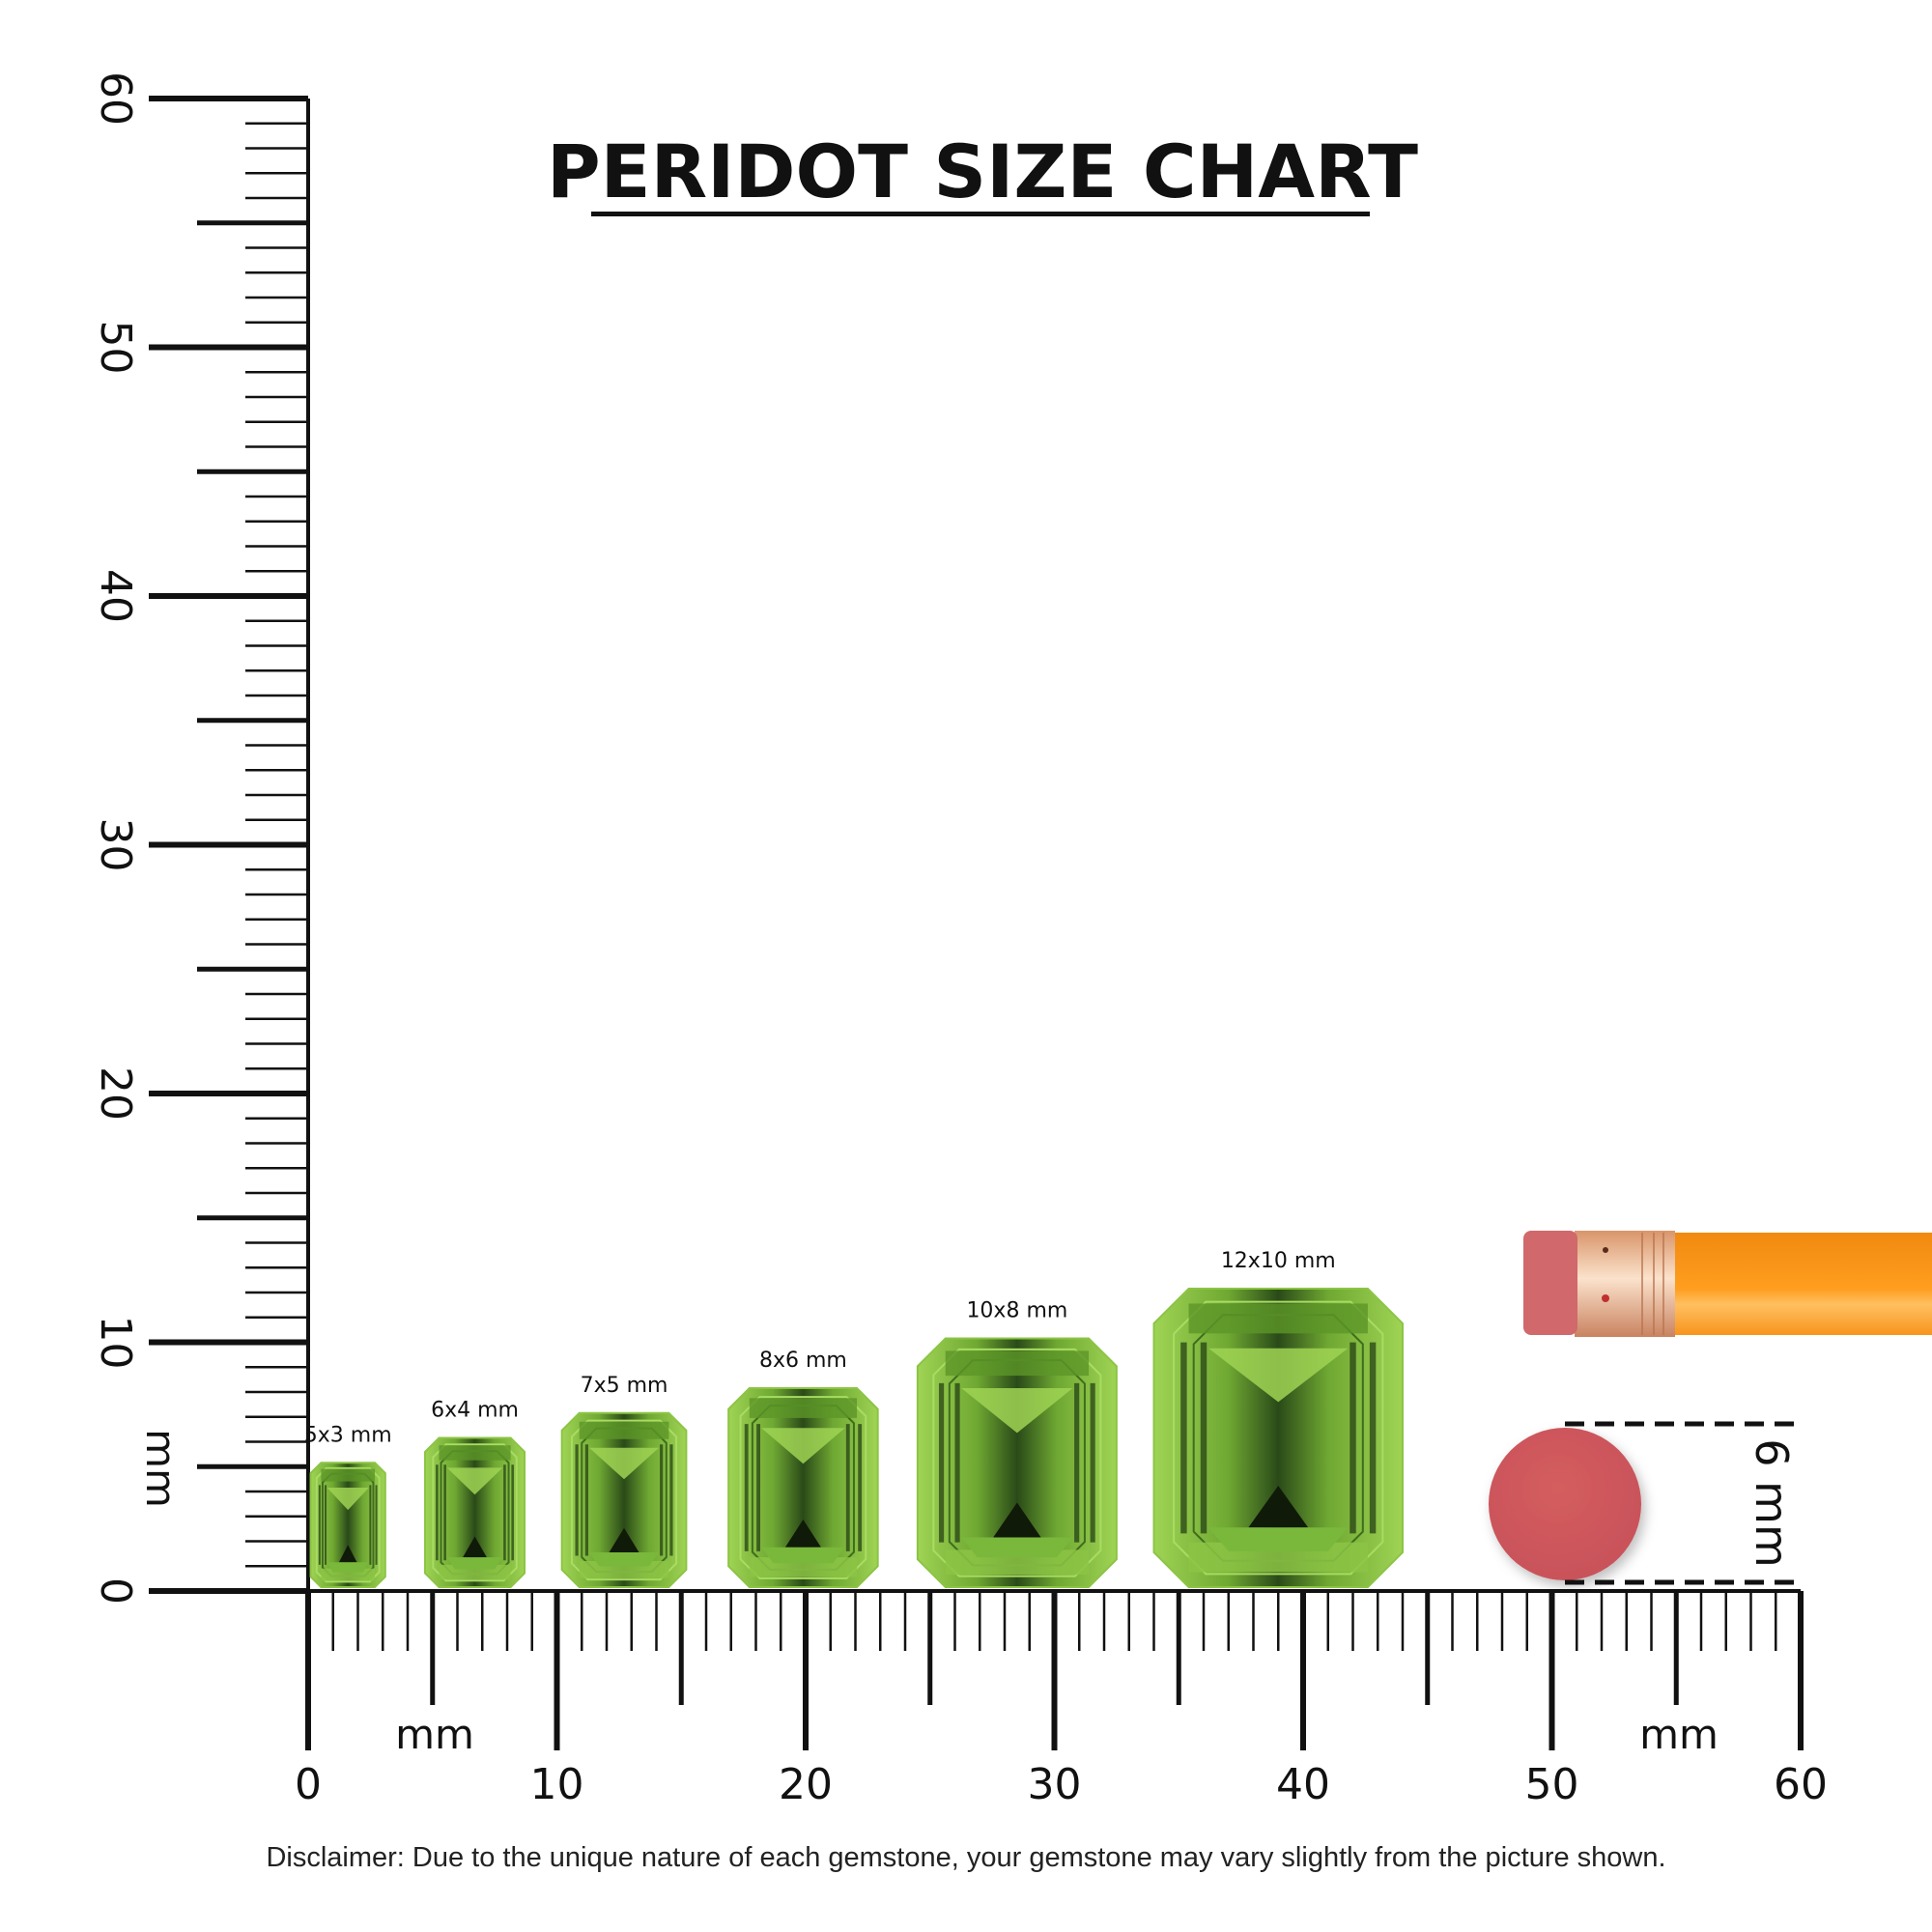 Image resolution: width=1932 pixels, height=1932 pixels. I want to click on vertical-unit-label: mm, so click(161, 1468).